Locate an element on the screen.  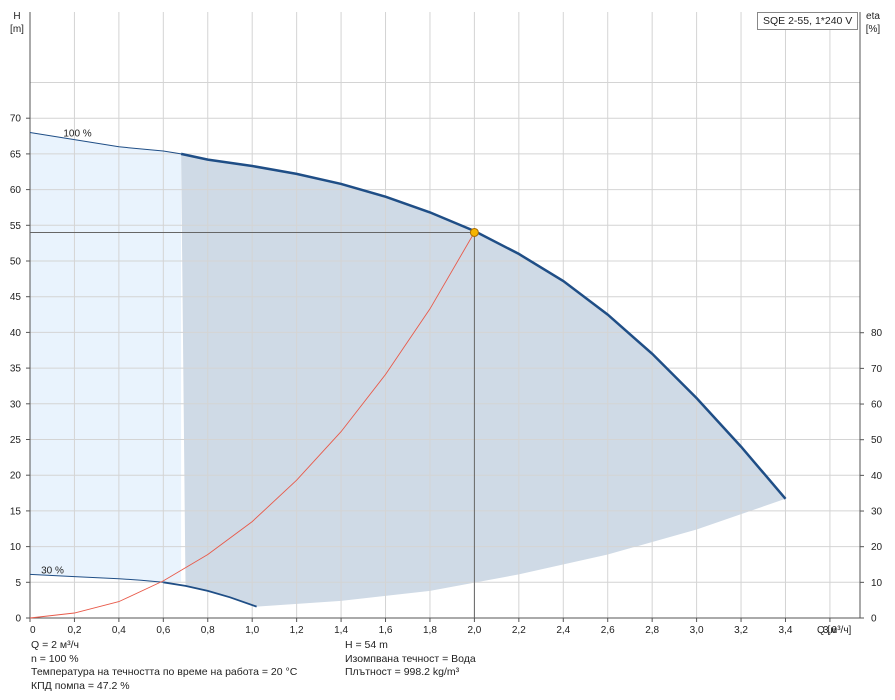
y2-tick-label: 60 is located at coordinates (877, 405).